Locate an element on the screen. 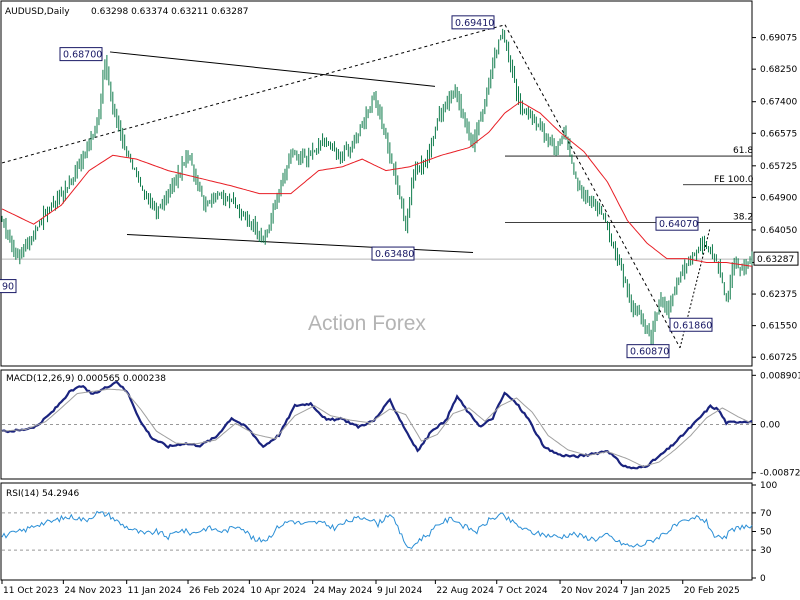 Image resolution: width=800 pixels, height=600 pixels. date-axis-tick: 7 Jan 2025 is located at coordinates (646, 591).